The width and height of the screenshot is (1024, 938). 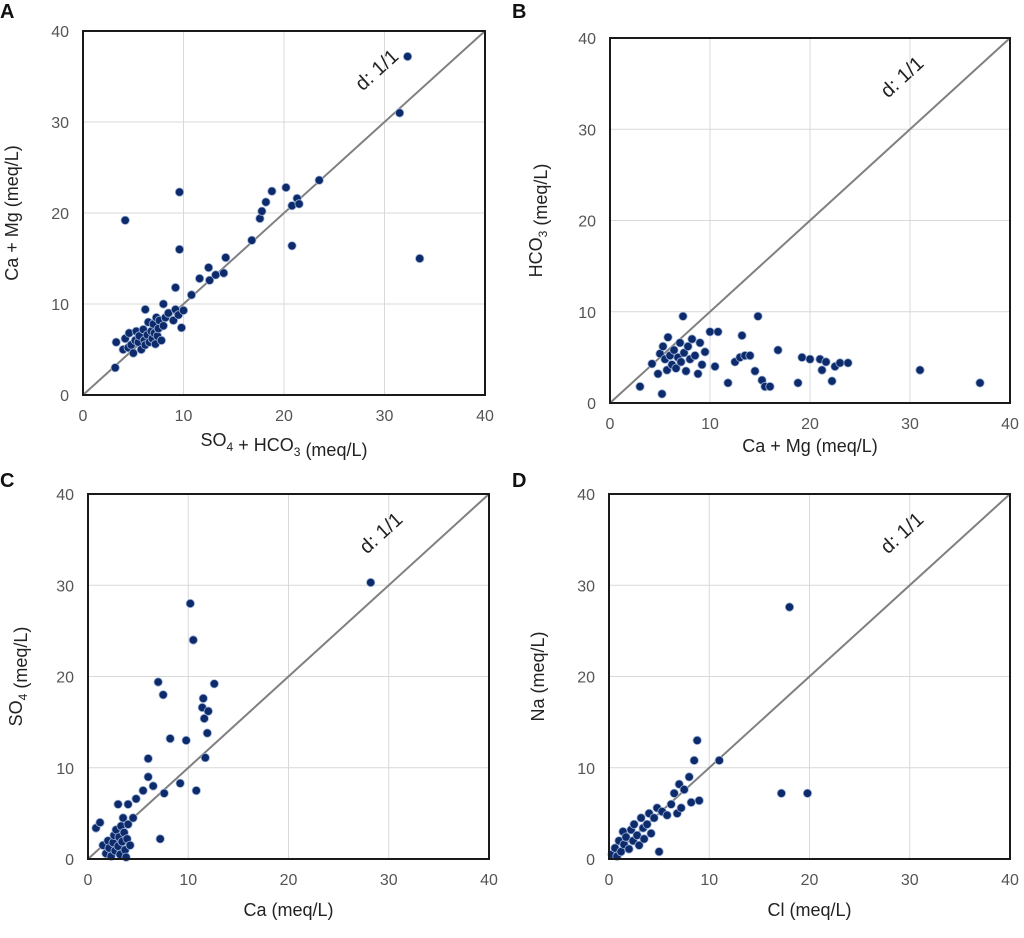 What do you see at coordinates (289, 880) in the screenshot?
I see `x-tick-label: 20` at bounding box center [289, 880].